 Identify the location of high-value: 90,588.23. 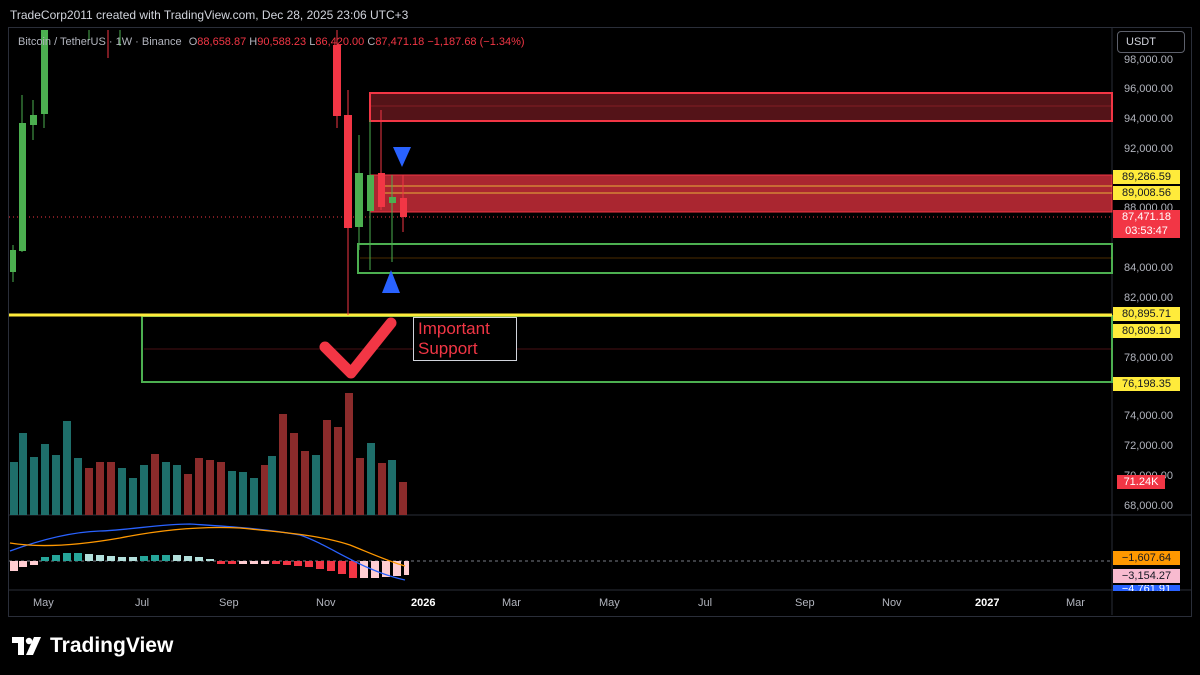
(282, 42).